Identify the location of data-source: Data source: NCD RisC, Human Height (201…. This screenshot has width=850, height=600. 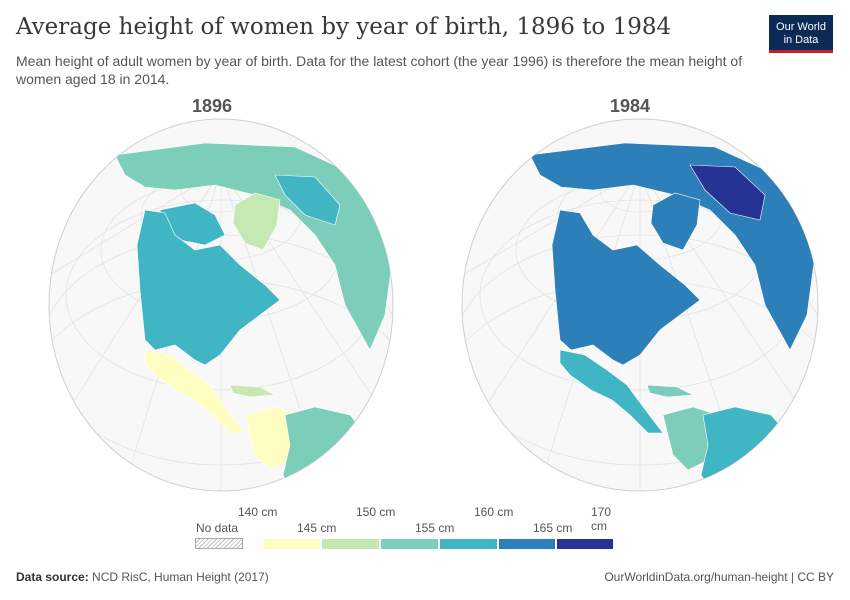
(142, 577).